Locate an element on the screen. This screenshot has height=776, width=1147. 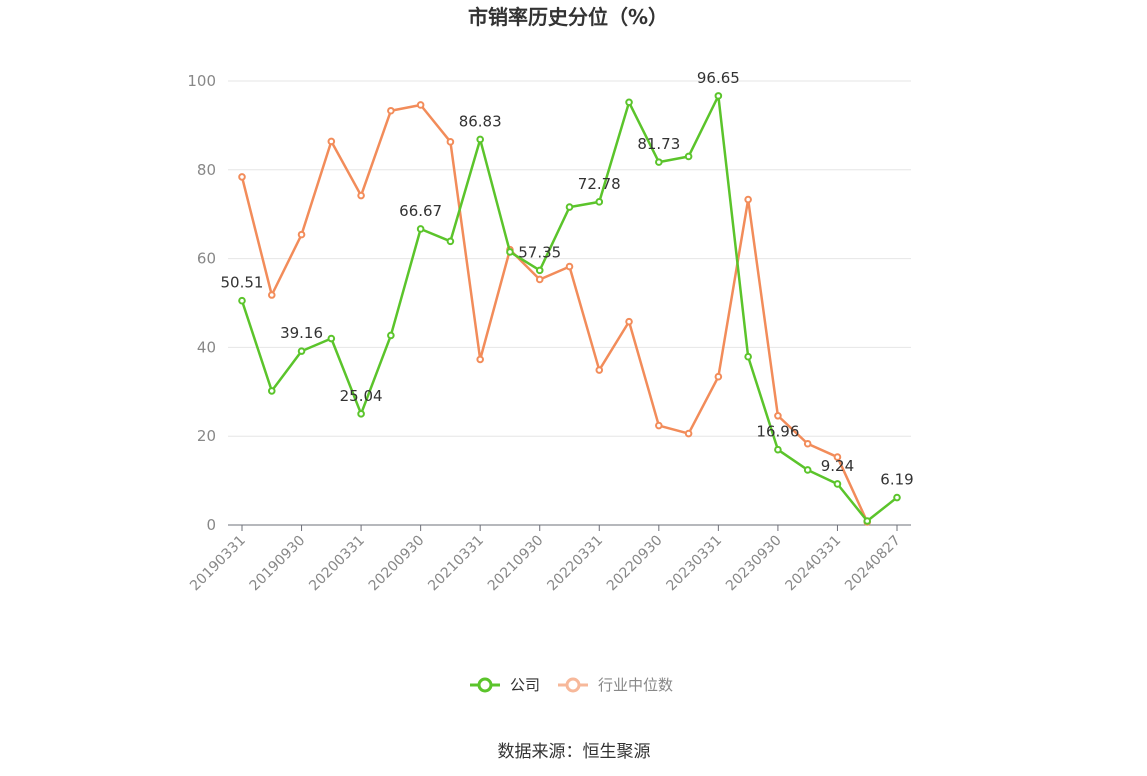
legend-marker-industry is located at coordinates (573, 685).